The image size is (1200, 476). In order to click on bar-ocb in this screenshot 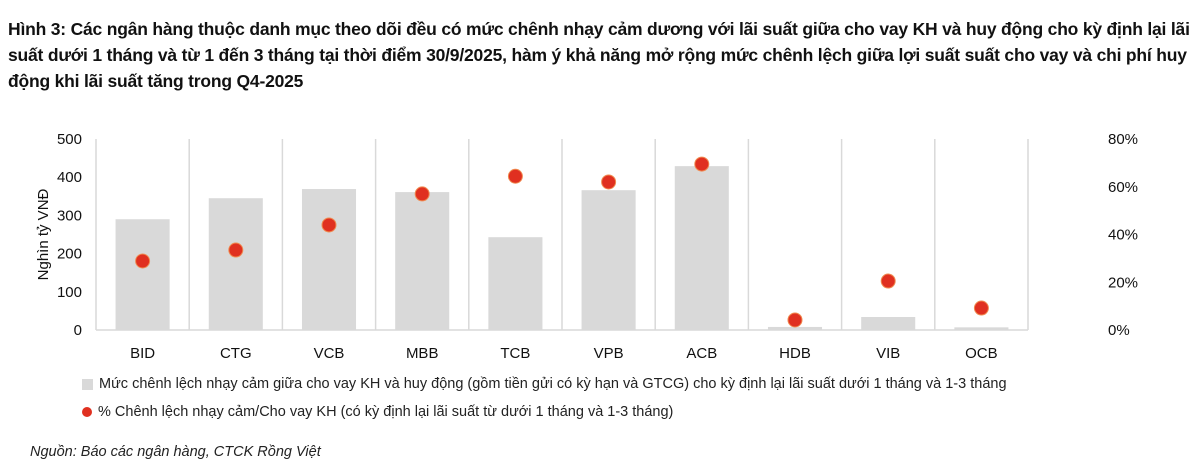, I will do `click(981, 328)`.